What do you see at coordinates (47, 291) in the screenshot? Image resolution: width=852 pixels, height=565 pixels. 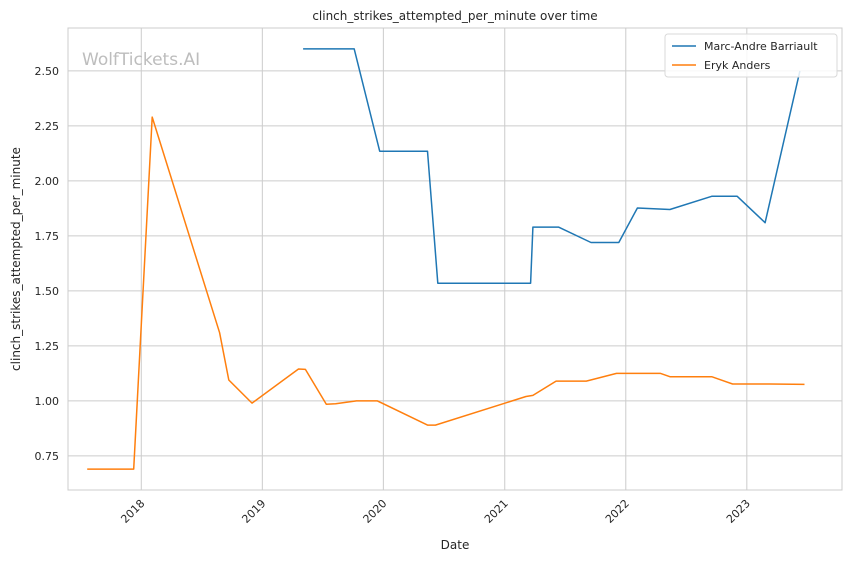 I see `y-tick-label: 1.50` at bounding box center [47, 291].